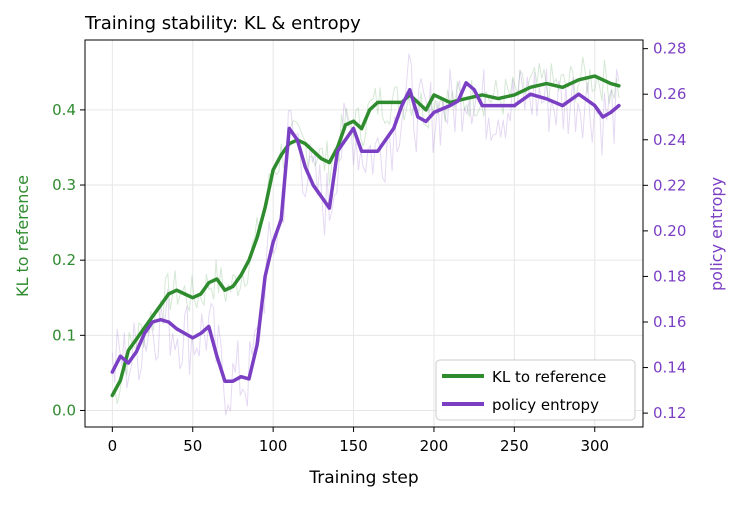 The height and width of the screenshot is (505, 740). Describe the element at coordinates (514, 446) in the screenshot. I see `x-tick-label: 250` at that location.